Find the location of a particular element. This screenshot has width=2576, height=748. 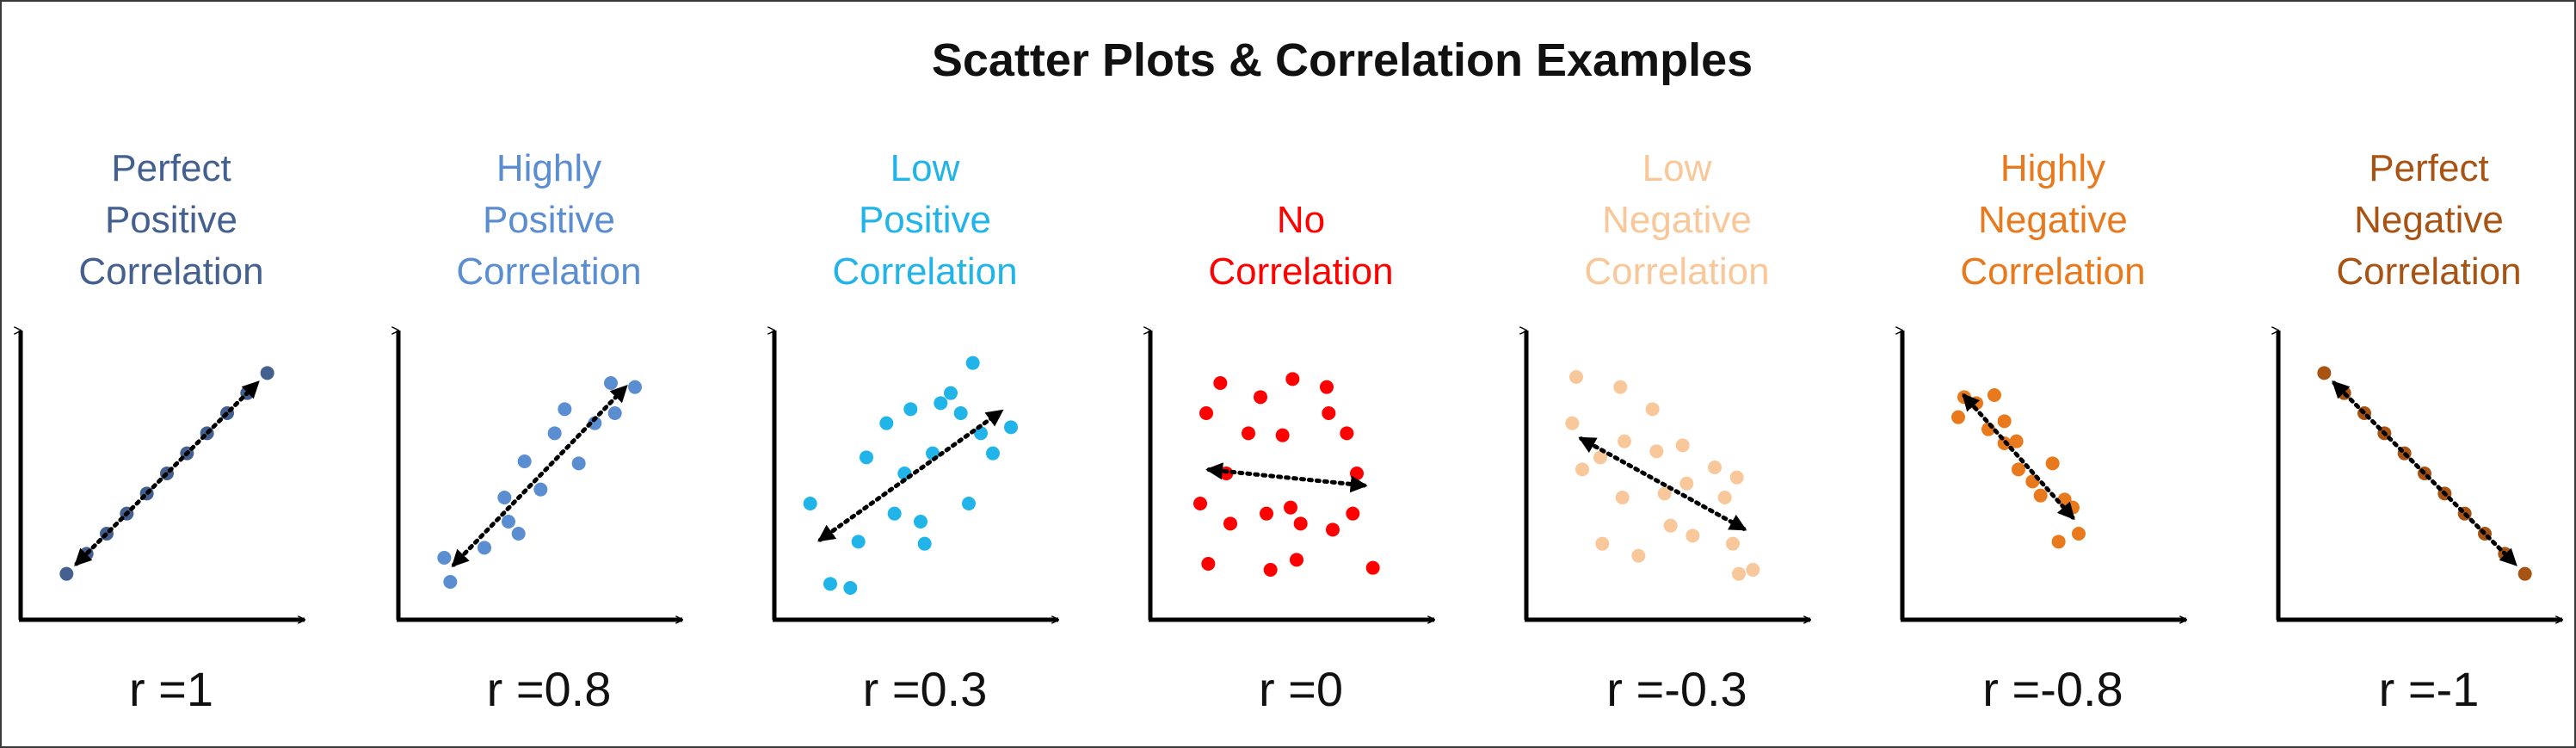

r-value-label: r =0.3 is located at coordinates (926, 689).